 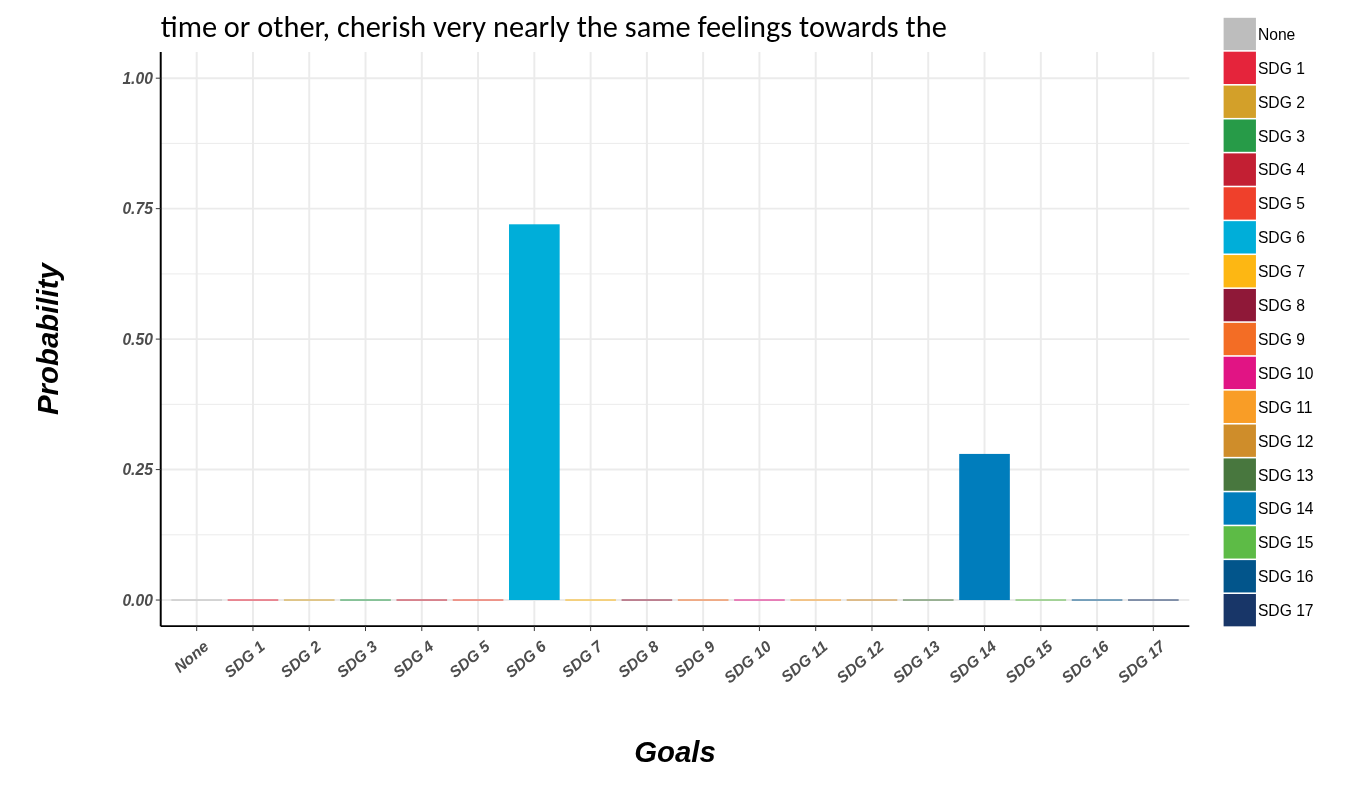 What do you see at coordinates (1281, 306) in the screenshot?
I see `legend-label: SDG 8` at bounding box center [1281, 306].